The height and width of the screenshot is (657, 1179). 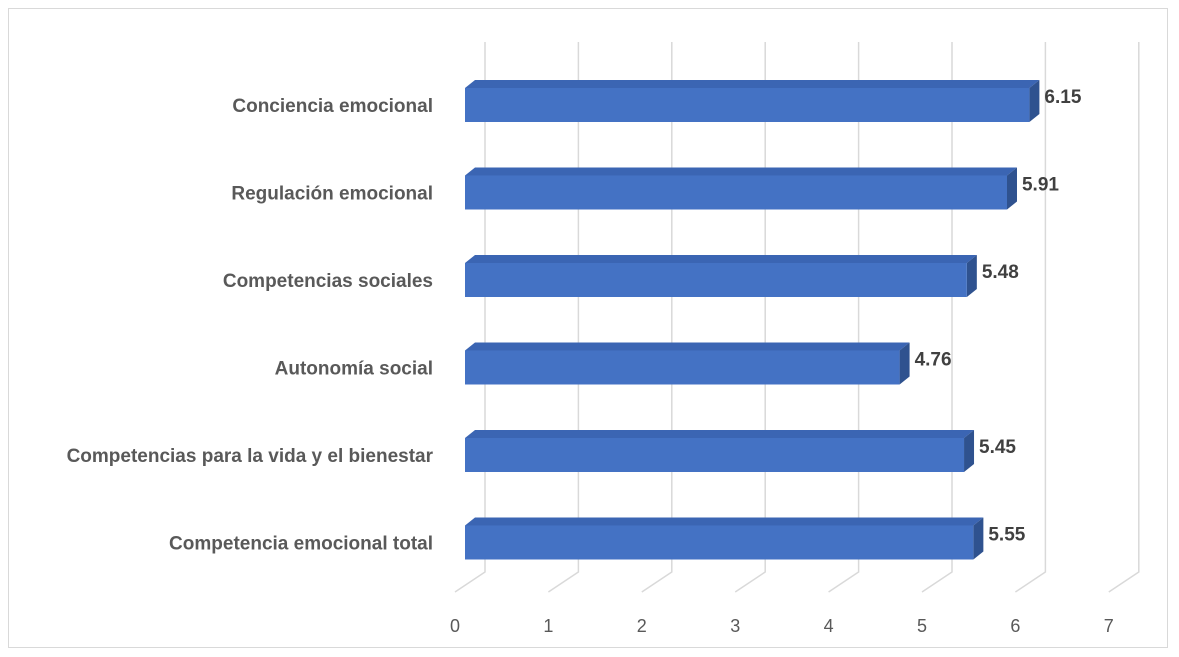 I want to click on x-tick-label: 5, so click(x=922, y=626).